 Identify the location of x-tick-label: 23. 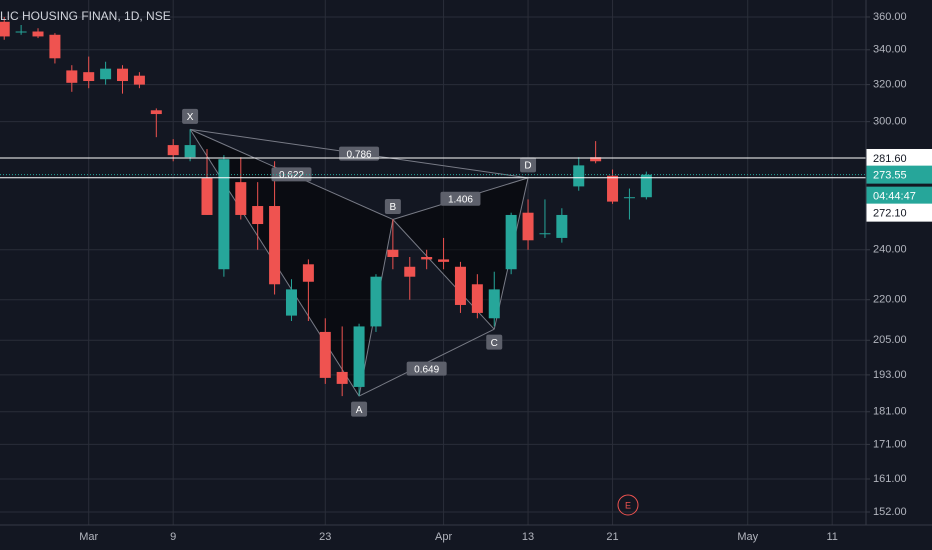
(325, 537).